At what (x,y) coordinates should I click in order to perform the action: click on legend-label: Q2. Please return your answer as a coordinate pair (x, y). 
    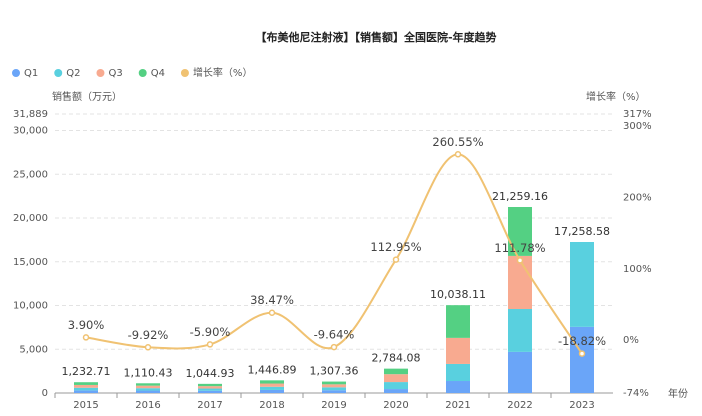
    Looking at the image, I should click on (73, 73).